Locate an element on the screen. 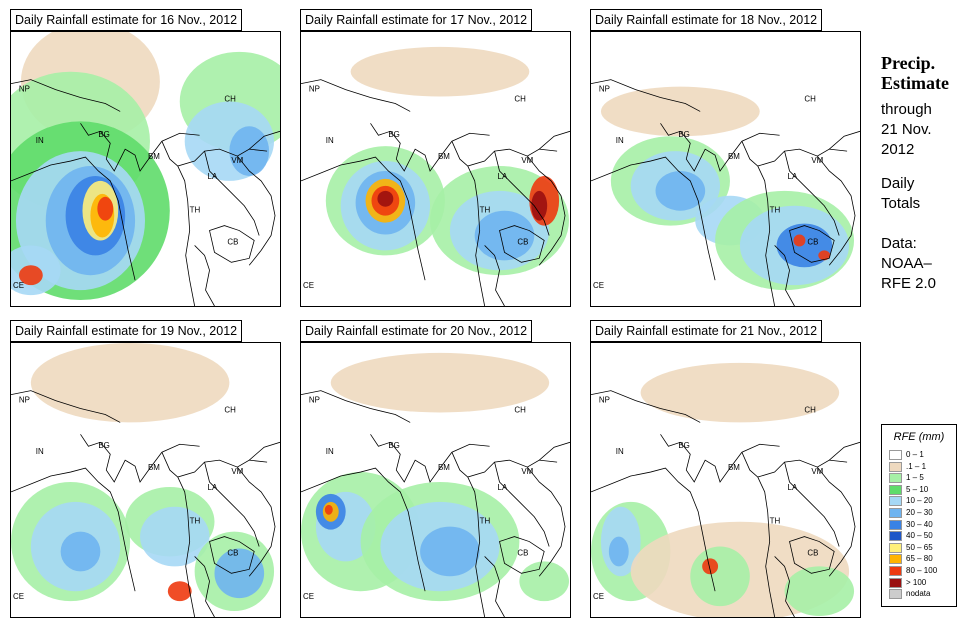 This screenshot has height=639, width=967. daily-line-2: Totals is located at coordinates (901, 203).